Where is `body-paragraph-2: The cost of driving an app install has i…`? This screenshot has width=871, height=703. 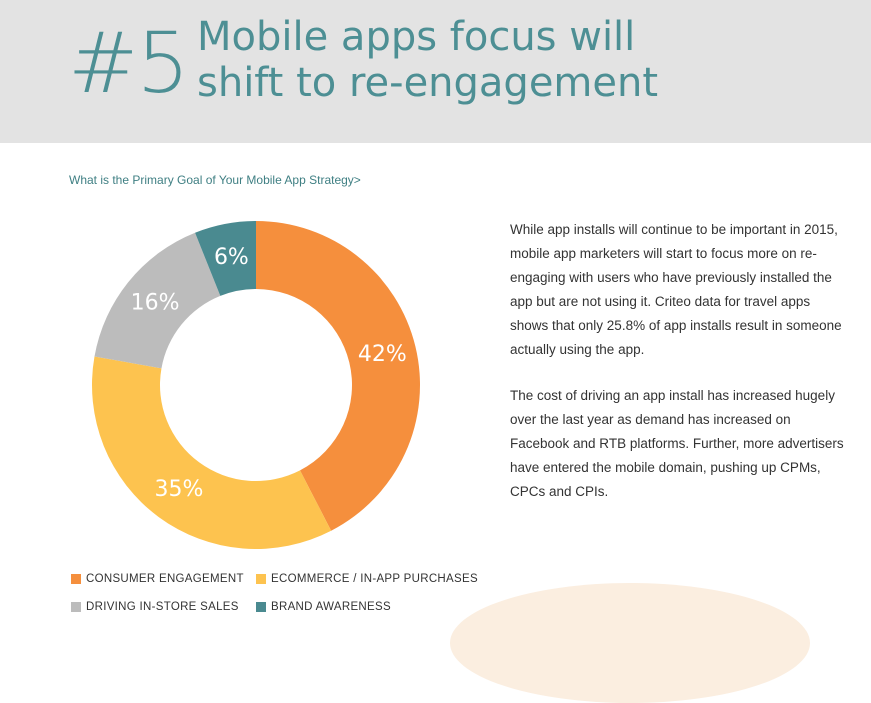 body-paragraph-2: The cost of driving an app install has i… is located at coordinates (677, 443).